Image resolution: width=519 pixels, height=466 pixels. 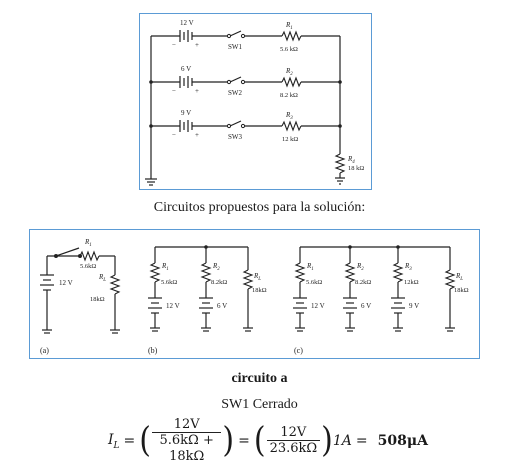 I want to click on ground-symbol, so click(x=151, y=182).